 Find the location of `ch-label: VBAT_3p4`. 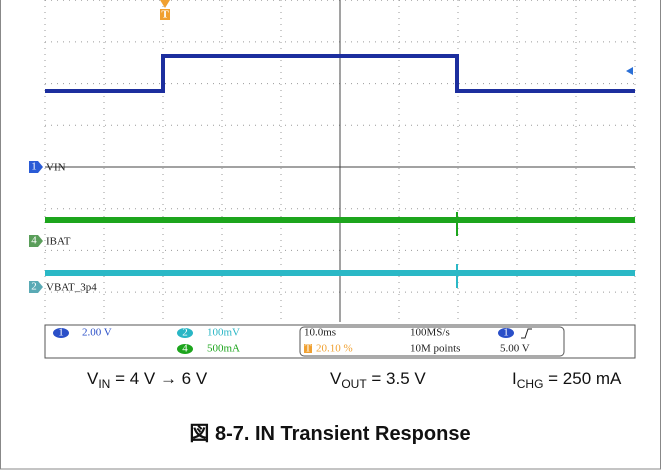

ch-label: VBAT_3p4 is located at coordinates (71, 288).